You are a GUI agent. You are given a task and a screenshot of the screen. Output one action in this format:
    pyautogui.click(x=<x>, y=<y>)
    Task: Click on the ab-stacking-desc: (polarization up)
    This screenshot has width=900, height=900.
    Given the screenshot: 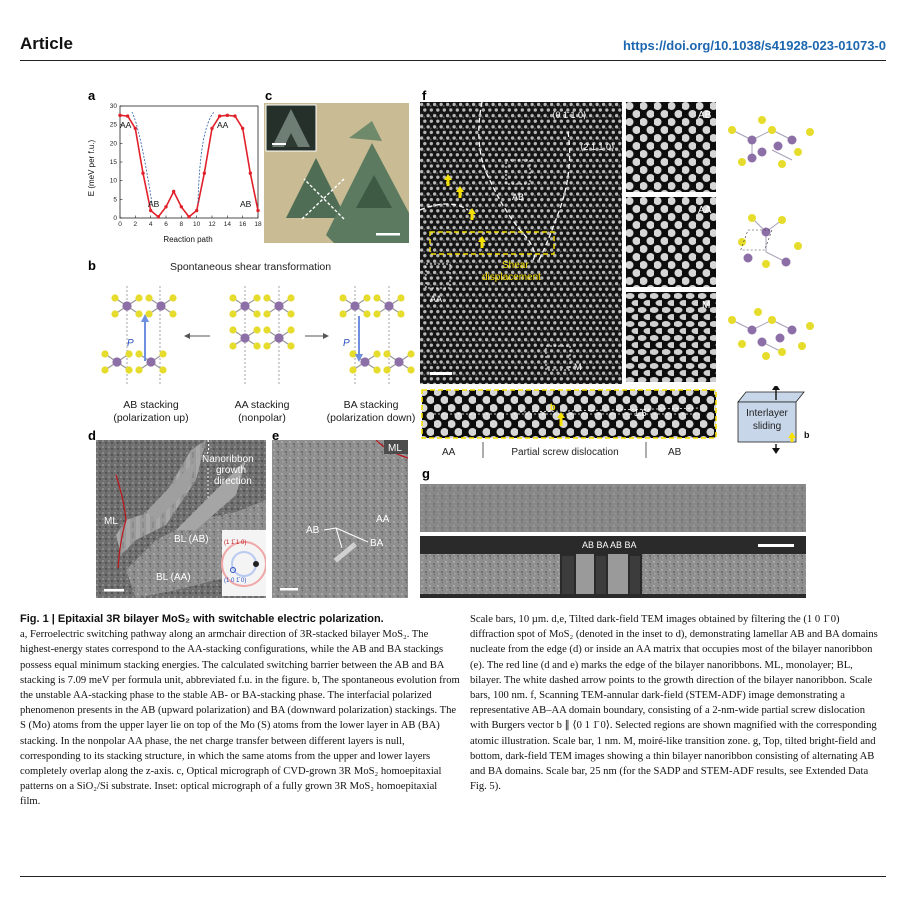 What is the action you would take?
    pyautogui.click(x=151, y=418)
    